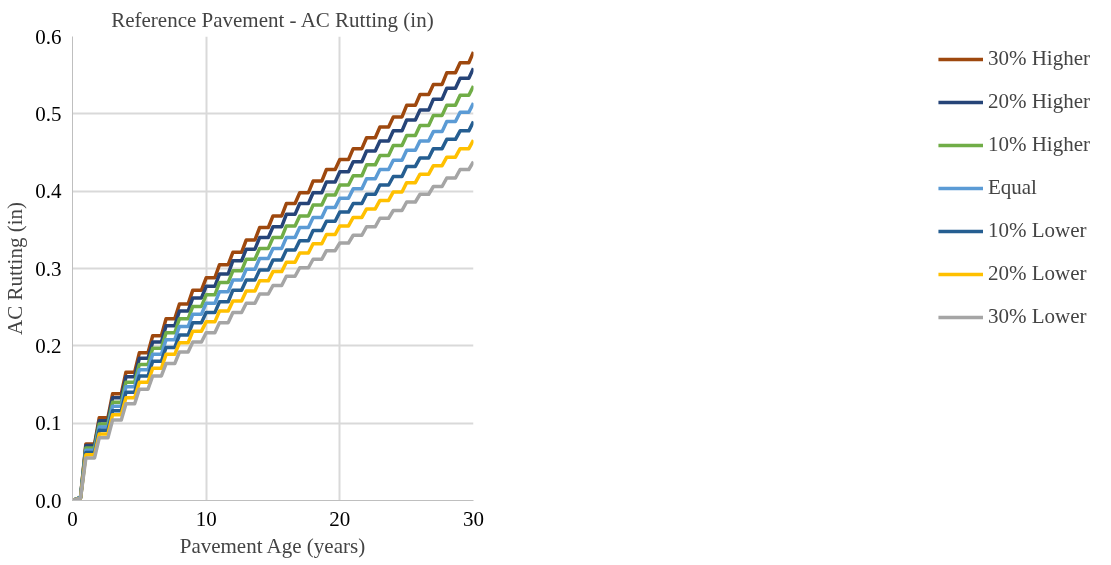 This screenshot has width=1111, height=565. What do you see at coordinates (72, 518) in the screenshot?
I see `x-tick-label: 0` at bounding box center [72, 518].